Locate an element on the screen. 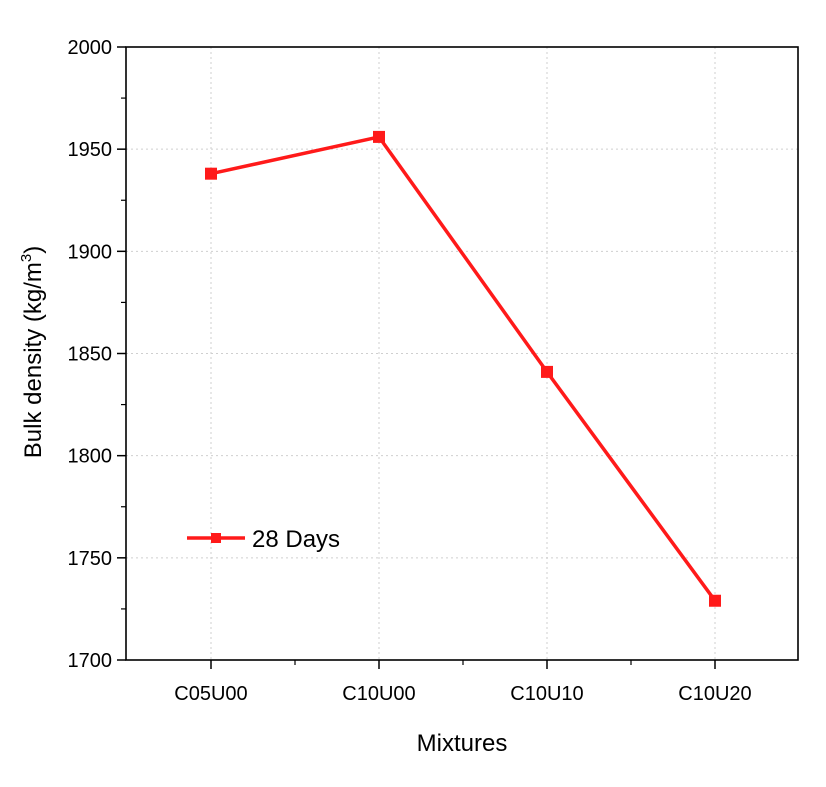 This screenshot has width=826, height=787. x-tick-label-0: C05U00 is located at coordinates (210, 694).